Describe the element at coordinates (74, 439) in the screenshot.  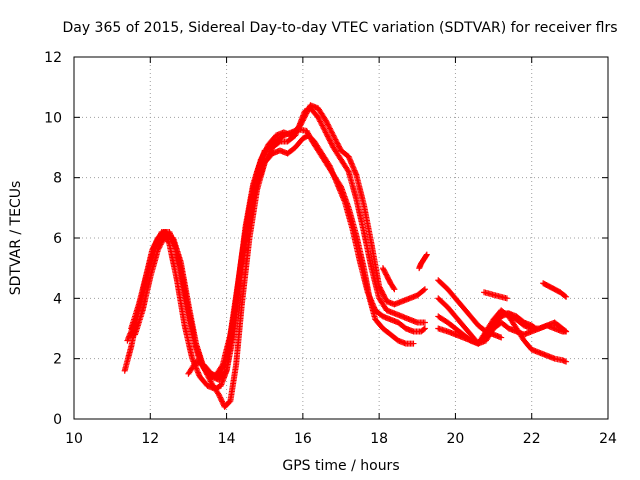
I see `x-tick-label: 10` at that location.